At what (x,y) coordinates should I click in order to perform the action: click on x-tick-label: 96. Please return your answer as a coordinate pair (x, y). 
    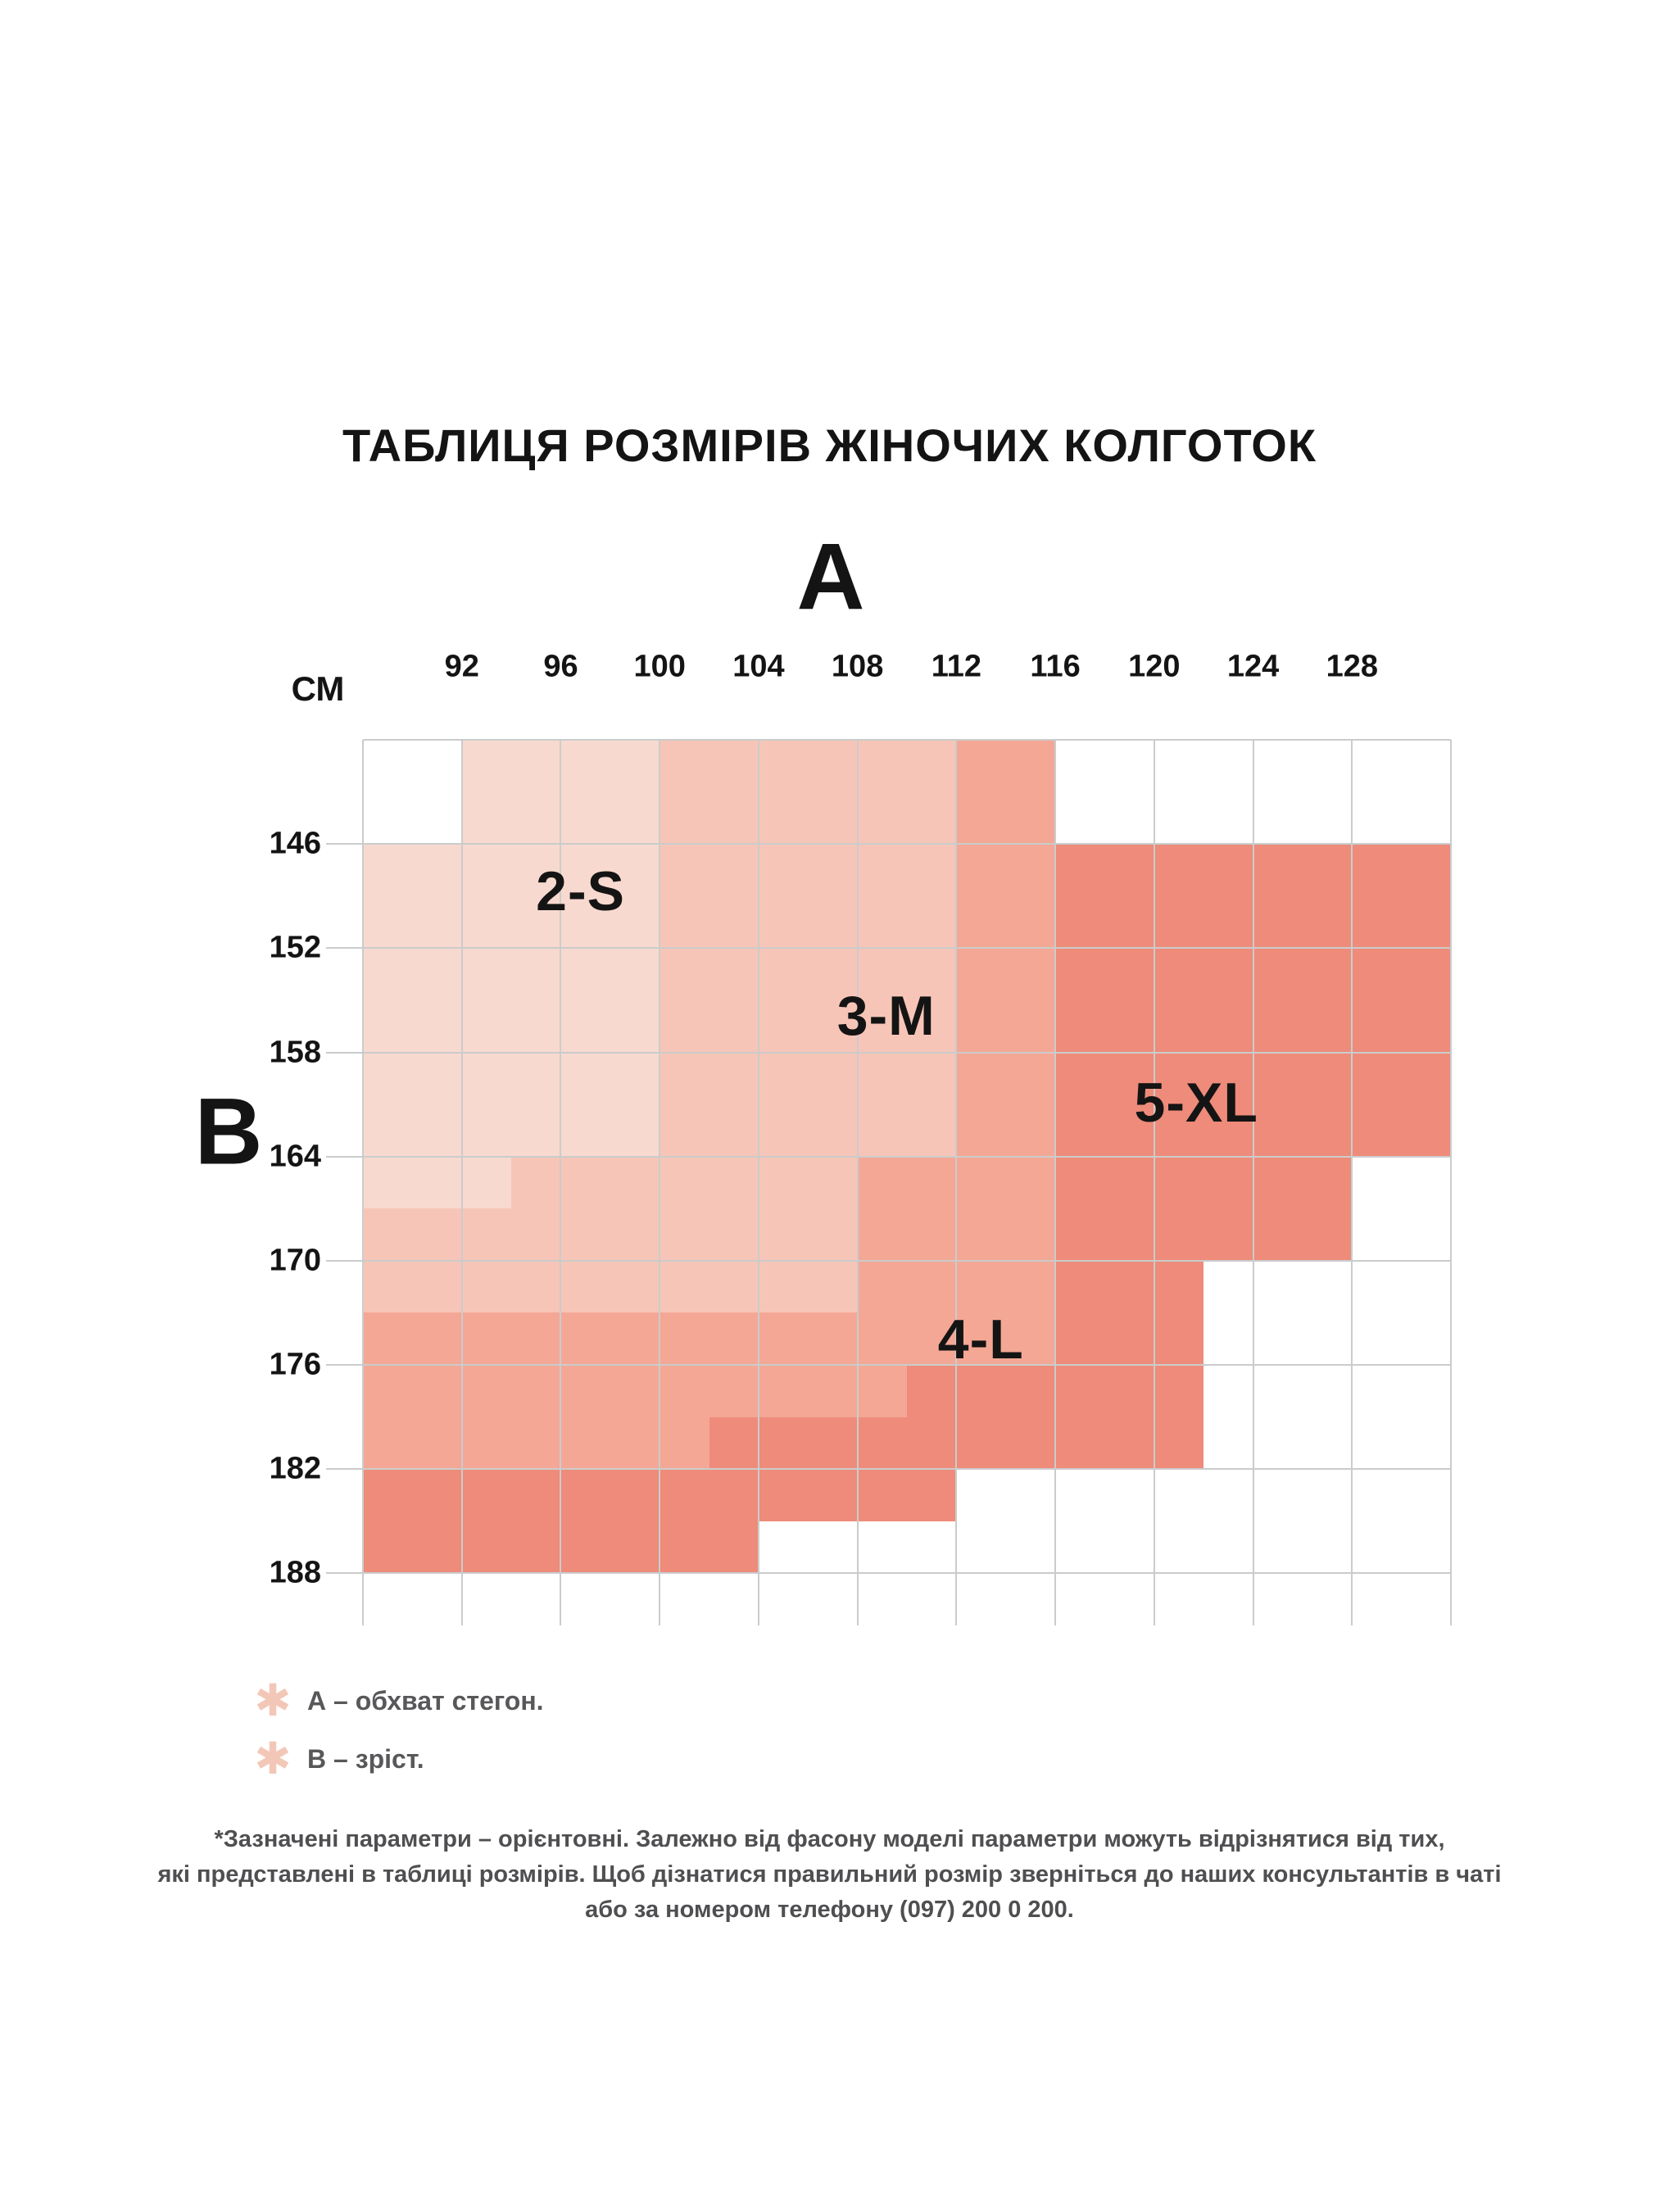
    Looking at the image, I should click on (560, 666).